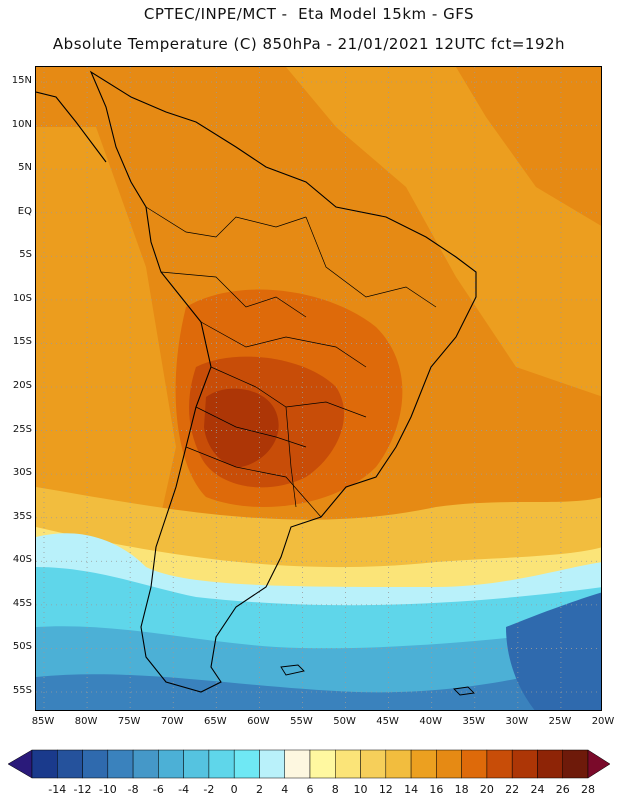 This screenshot has height=800, width=618. I want to click on colorbar-tick-label: 24, so click(537, 789).